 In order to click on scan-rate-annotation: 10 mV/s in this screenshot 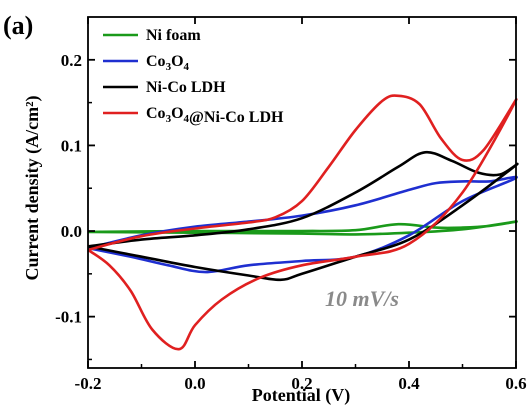, I will do `click(362, 298)`.